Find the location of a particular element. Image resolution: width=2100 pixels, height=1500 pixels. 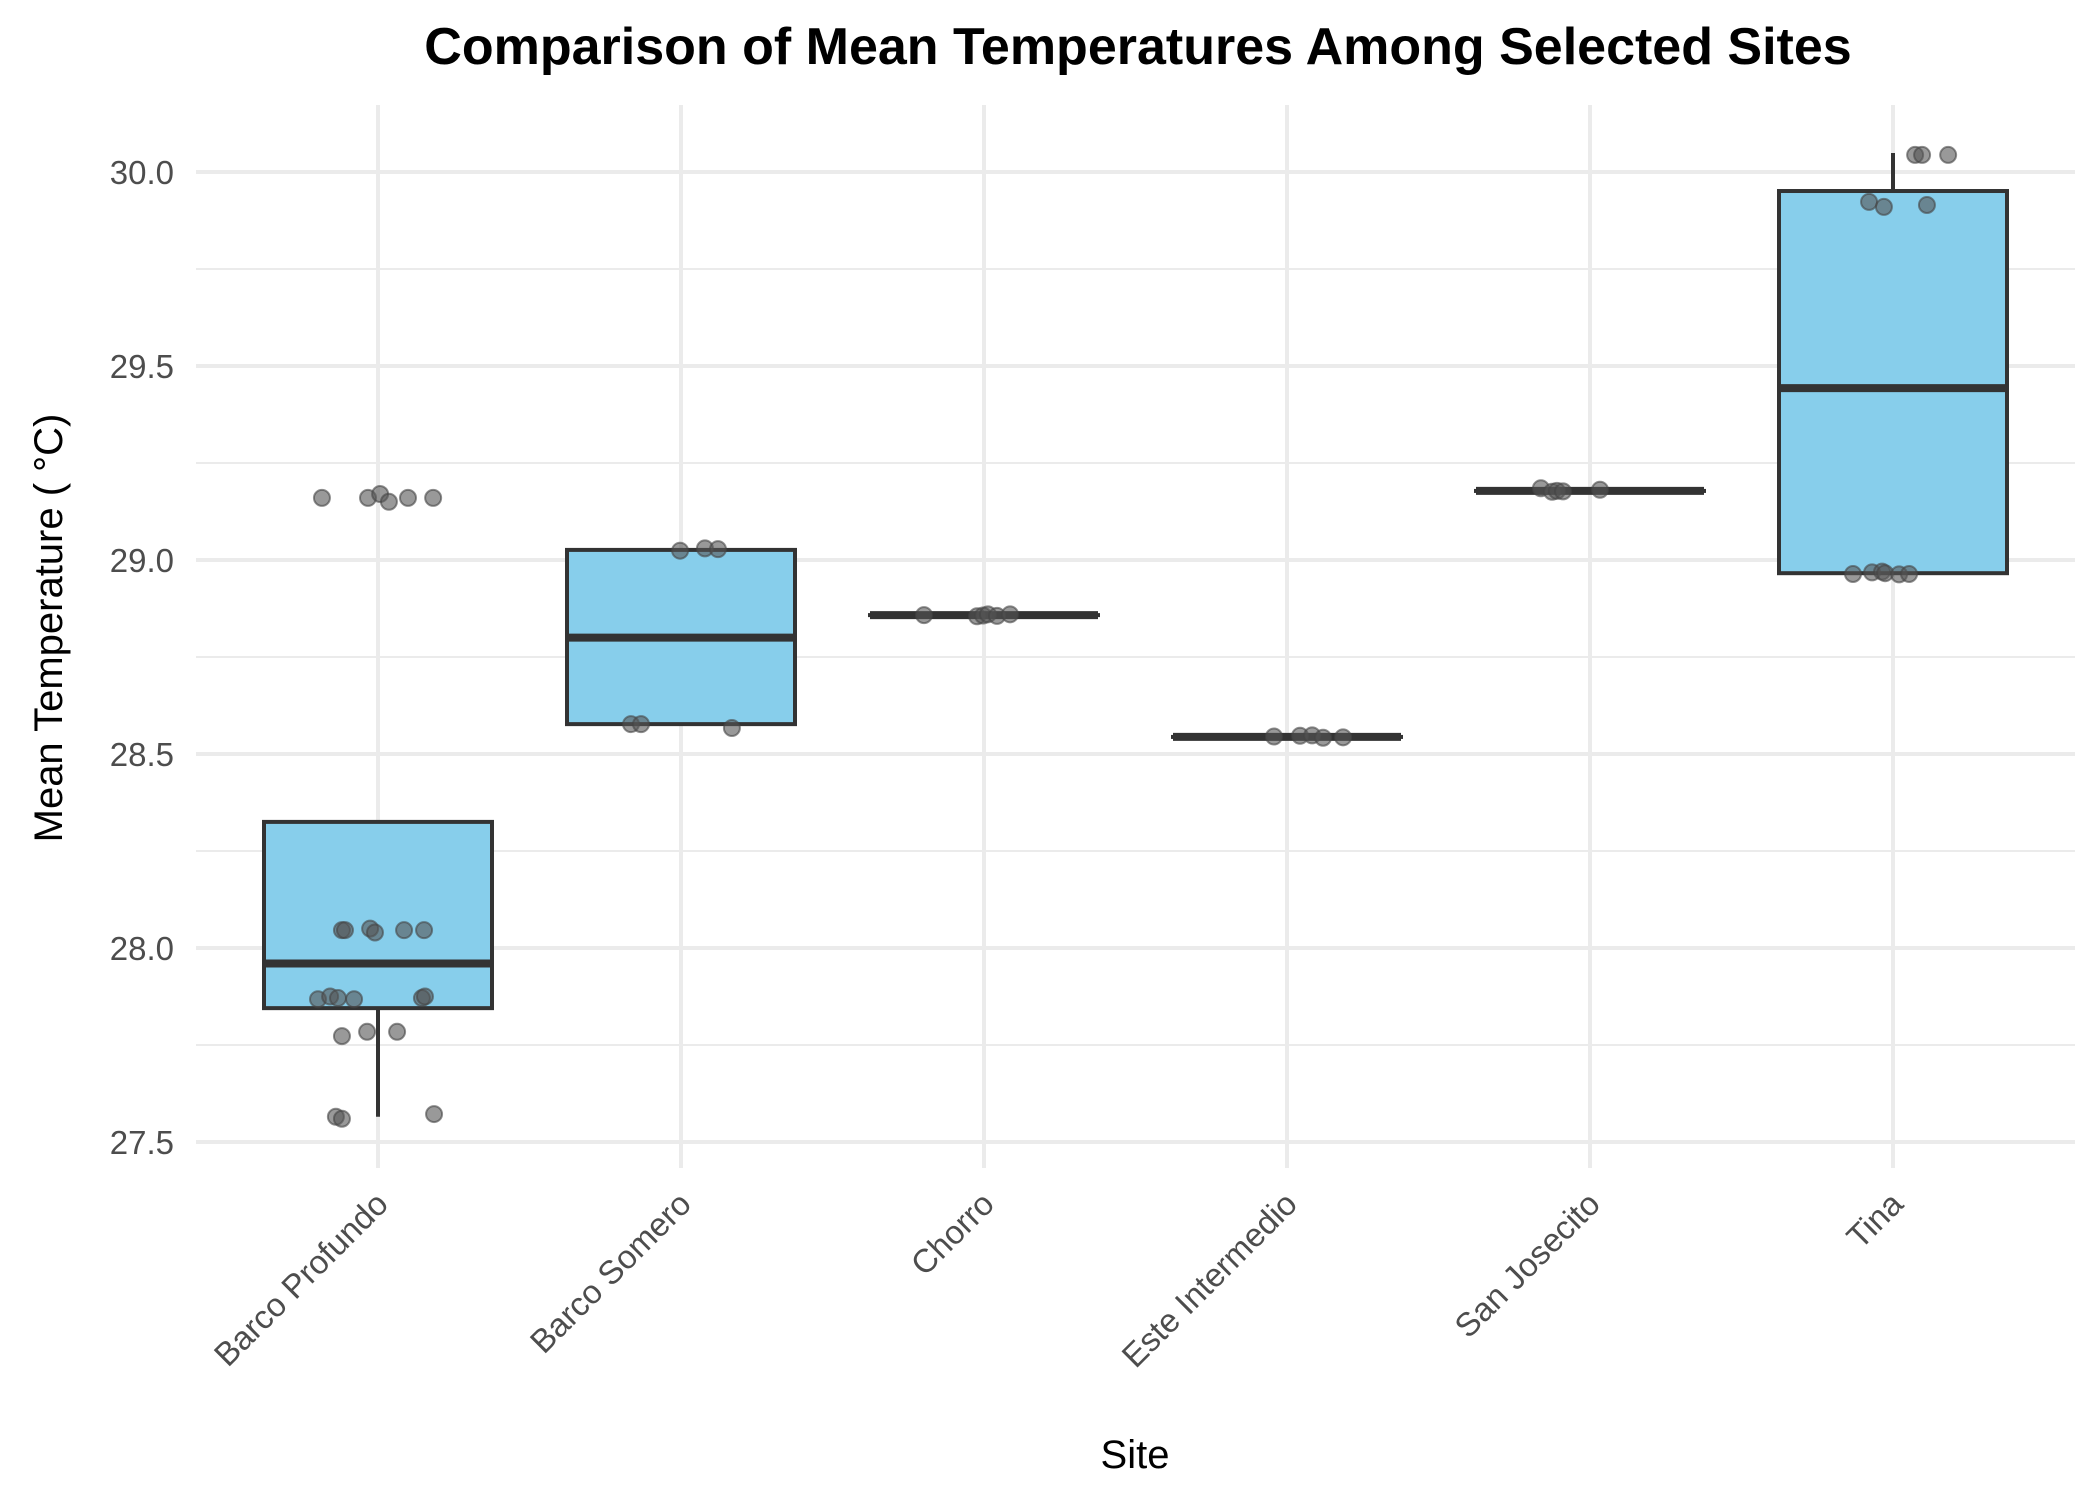

box-barco-profundo is located at coordinates (378, 968).